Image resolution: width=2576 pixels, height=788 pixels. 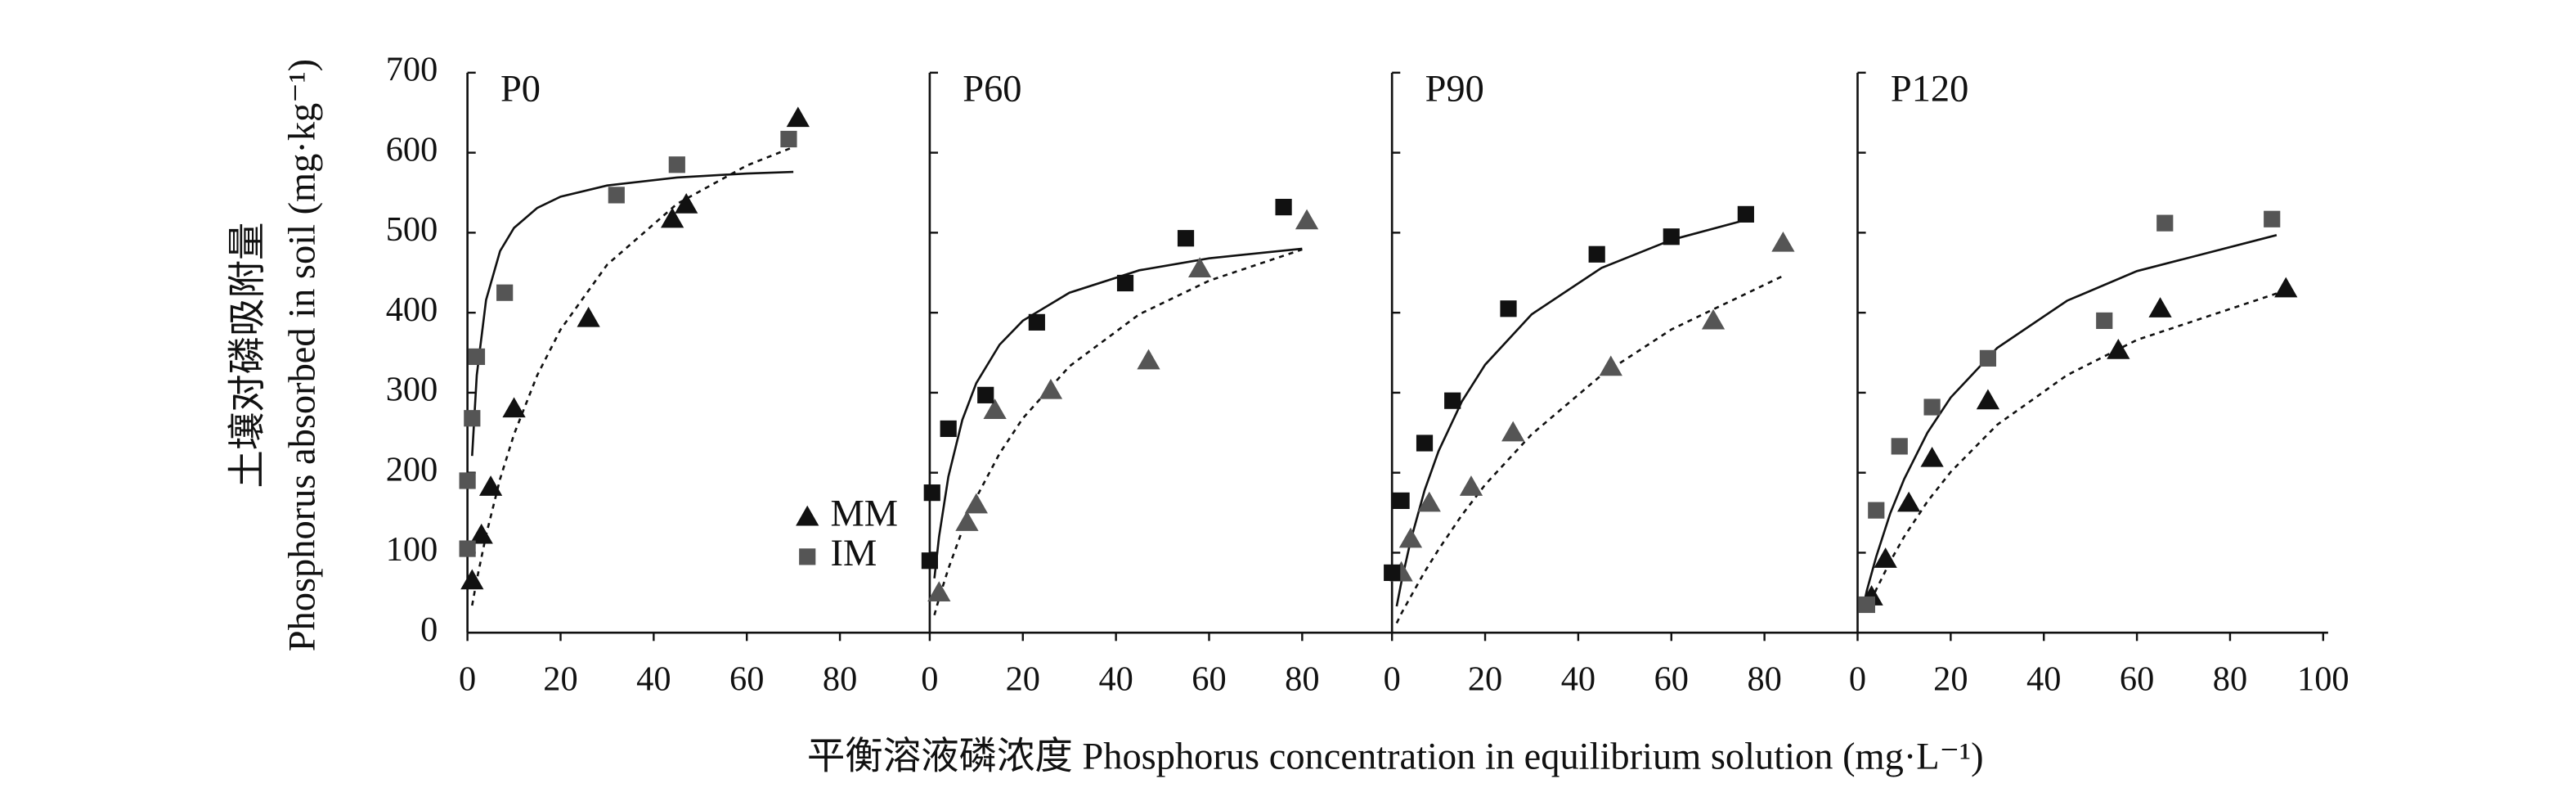 What do you see at coordinates (864, 514) in the screenshot?
I see `legend-label: MM` at bounding box center [864, 514].